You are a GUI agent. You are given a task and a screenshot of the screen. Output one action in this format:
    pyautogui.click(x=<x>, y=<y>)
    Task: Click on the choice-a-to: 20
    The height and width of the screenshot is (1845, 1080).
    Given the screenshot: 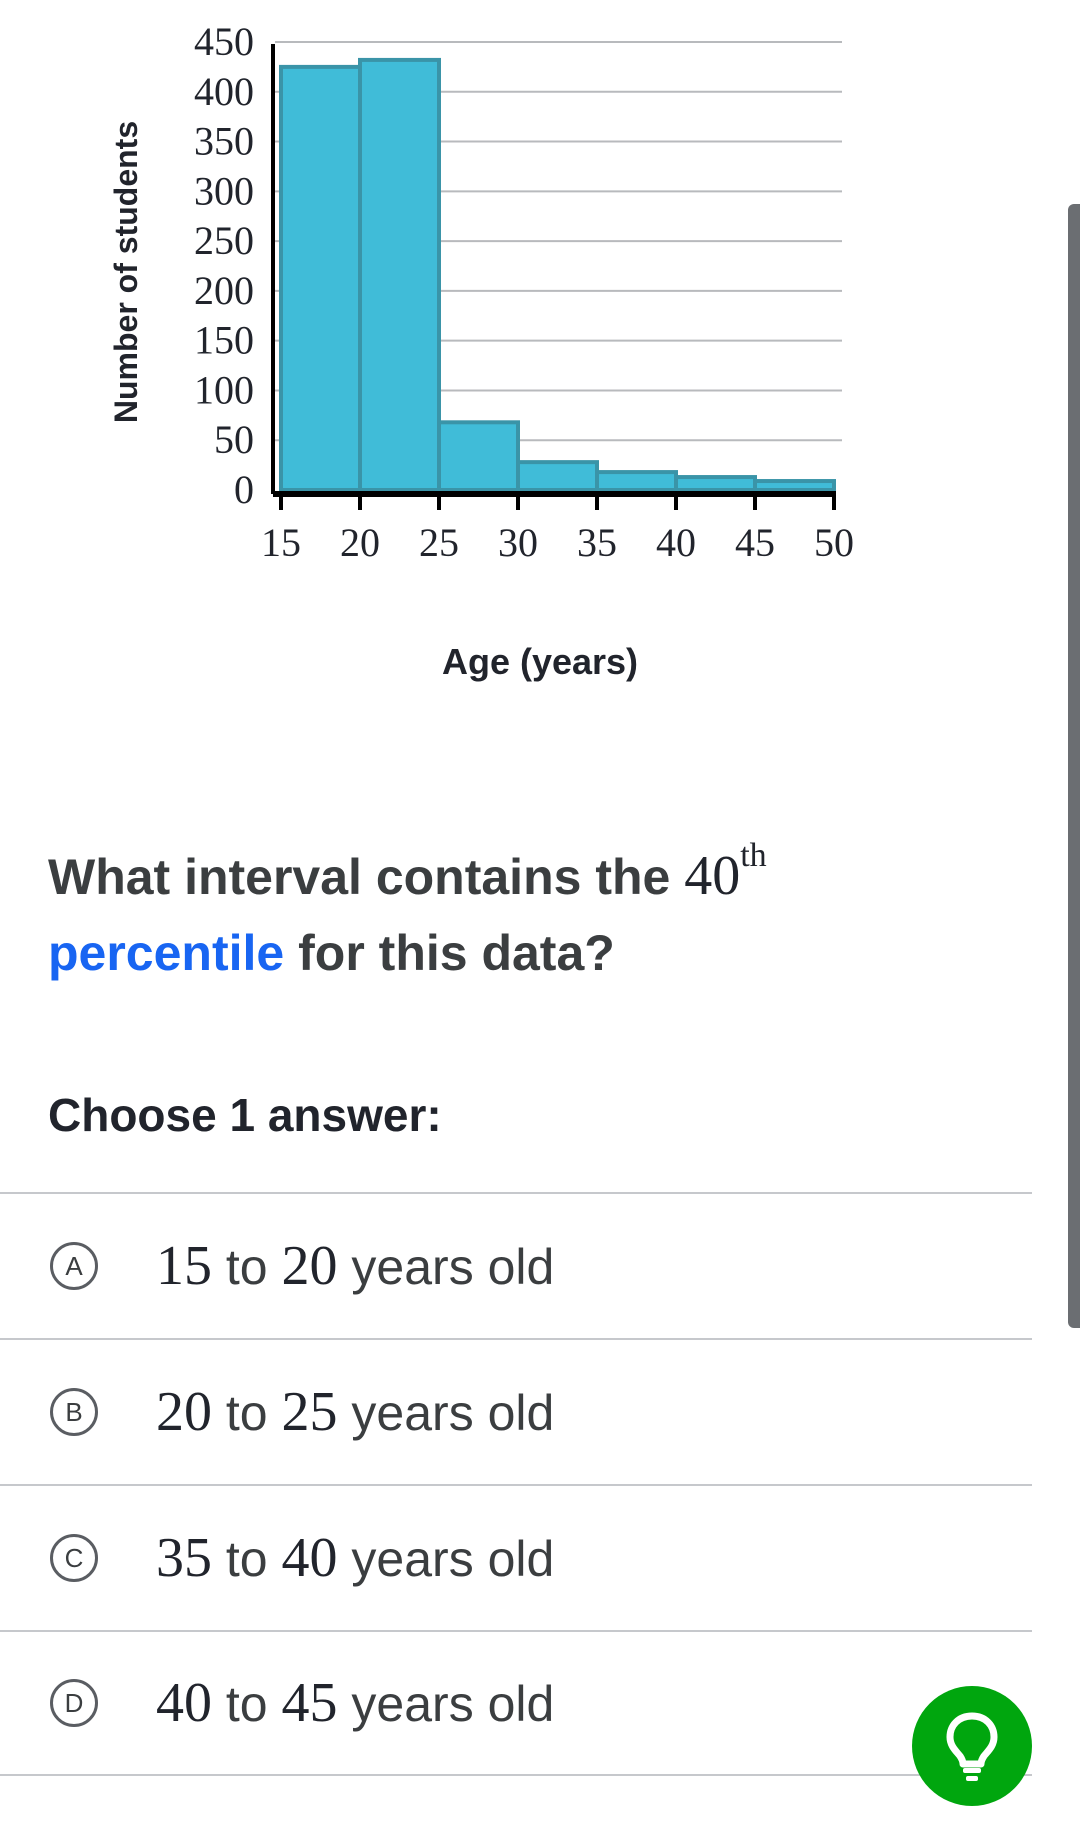 What is the action you would take?
    pyautogui.click(x=309, y=1266)
    